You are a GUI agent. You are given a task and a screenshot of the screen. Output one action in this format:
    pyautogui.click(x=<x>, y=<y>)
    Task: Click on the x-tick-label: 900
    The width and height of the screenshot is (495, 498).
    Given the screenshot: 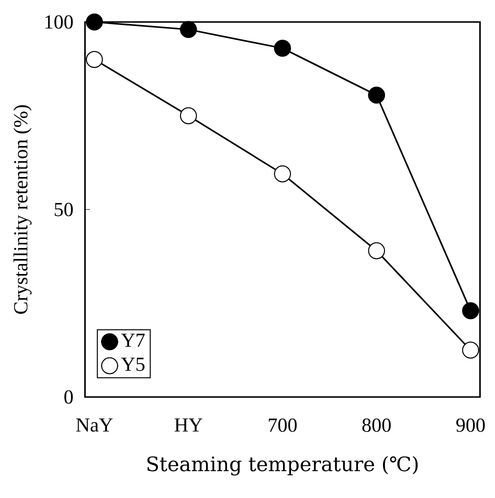 What is the action you would take?
    pyautogui.click(x=470, y=425)
    